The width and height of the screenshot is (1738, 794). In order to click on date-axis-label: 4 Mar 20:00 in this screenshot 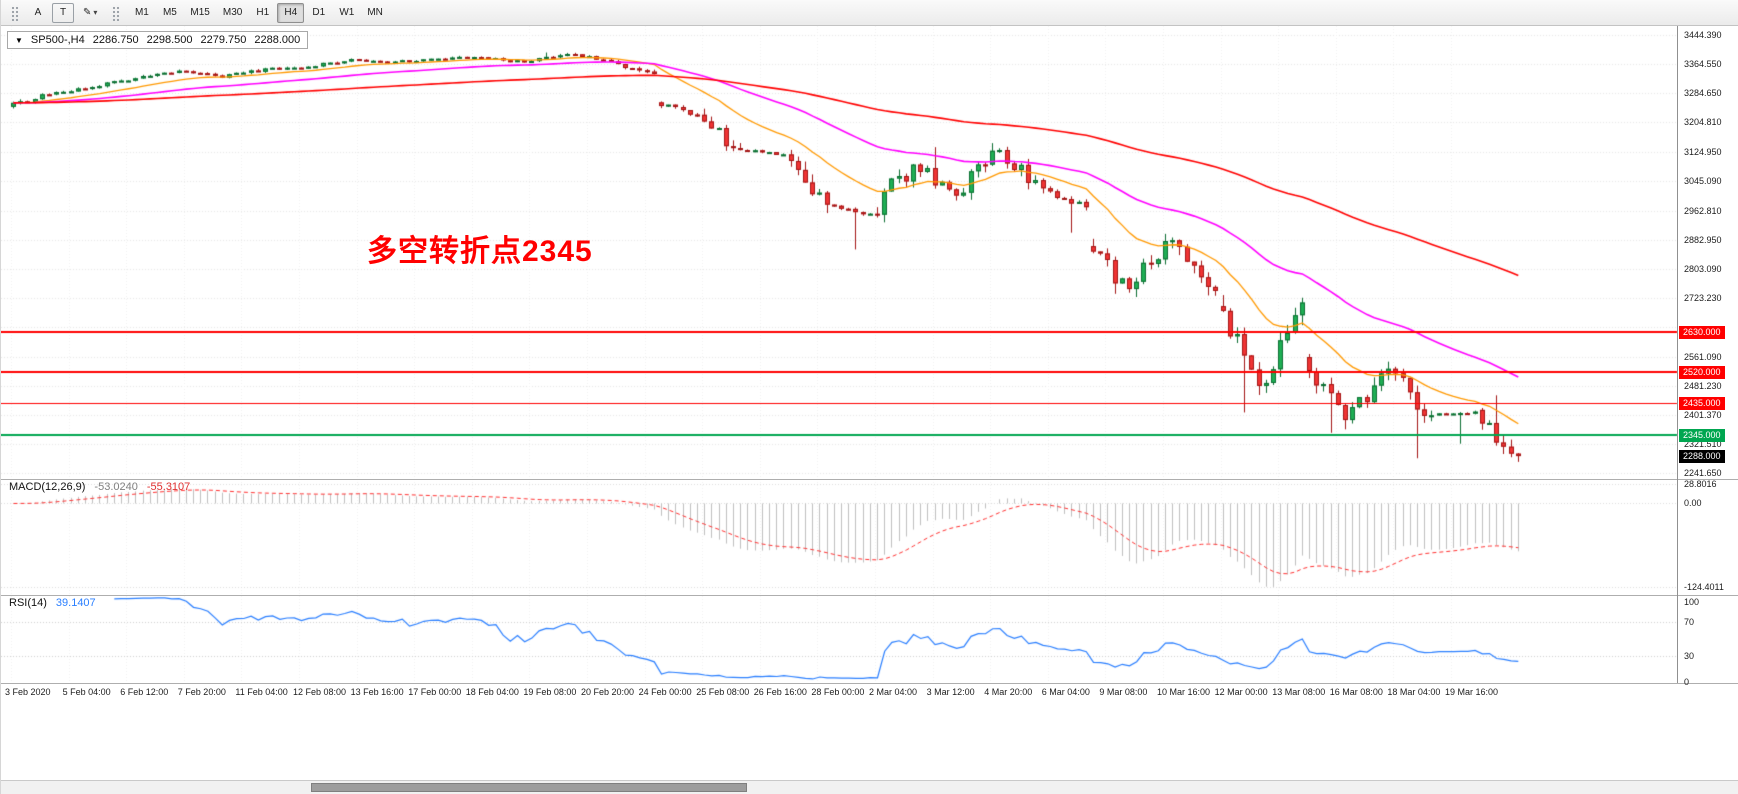, I will do `click(1008, 692)`.